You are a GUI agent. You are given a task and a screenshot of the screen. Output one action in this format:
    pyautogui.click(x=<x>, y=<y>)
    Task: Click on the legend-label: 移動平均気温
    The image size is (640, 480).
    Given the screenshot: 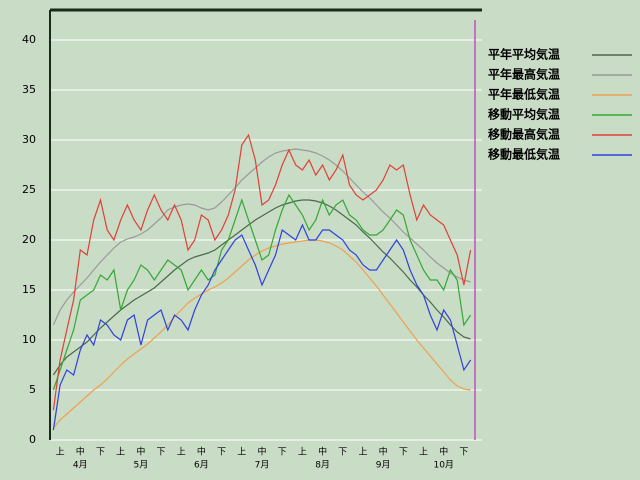 What is the action you would take?
    pyautogui.click(x=524, y=114)
    